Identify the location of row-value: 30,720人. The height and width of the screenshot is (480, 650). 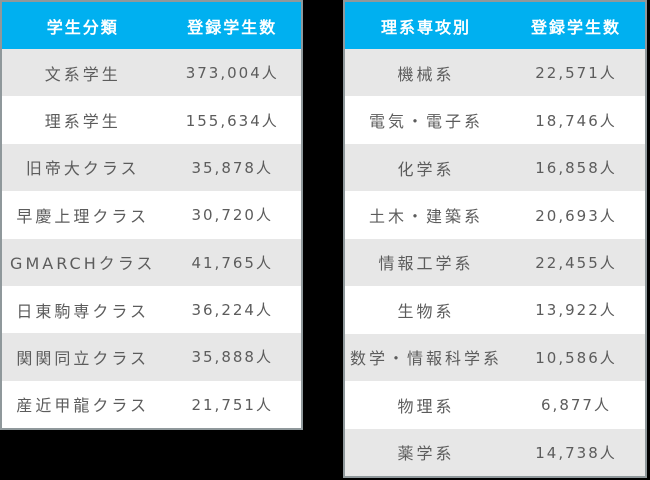
(232, 215).